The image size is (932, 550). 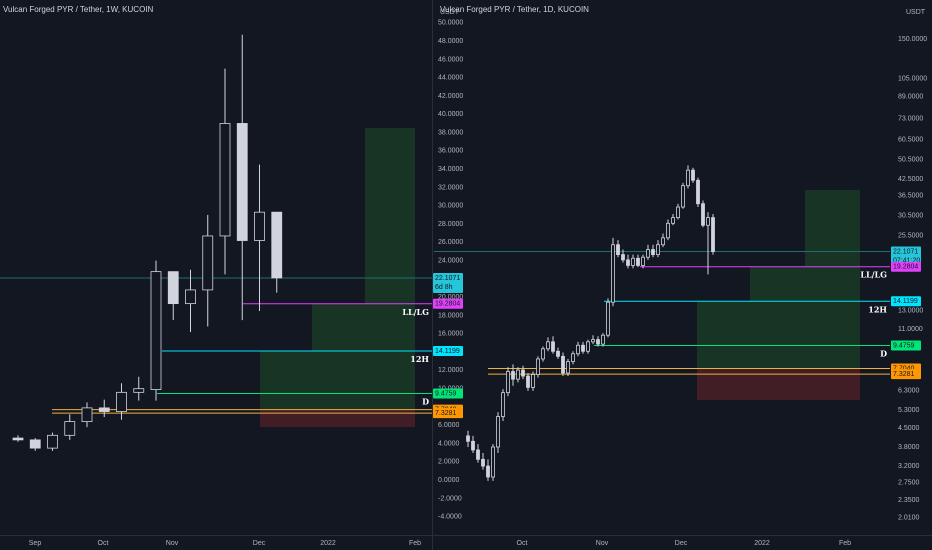 What do you see at coordinates (912, 78) in the screenshot?
I see `y-tick-label: 105.0000` at bounding box center [912, 78].